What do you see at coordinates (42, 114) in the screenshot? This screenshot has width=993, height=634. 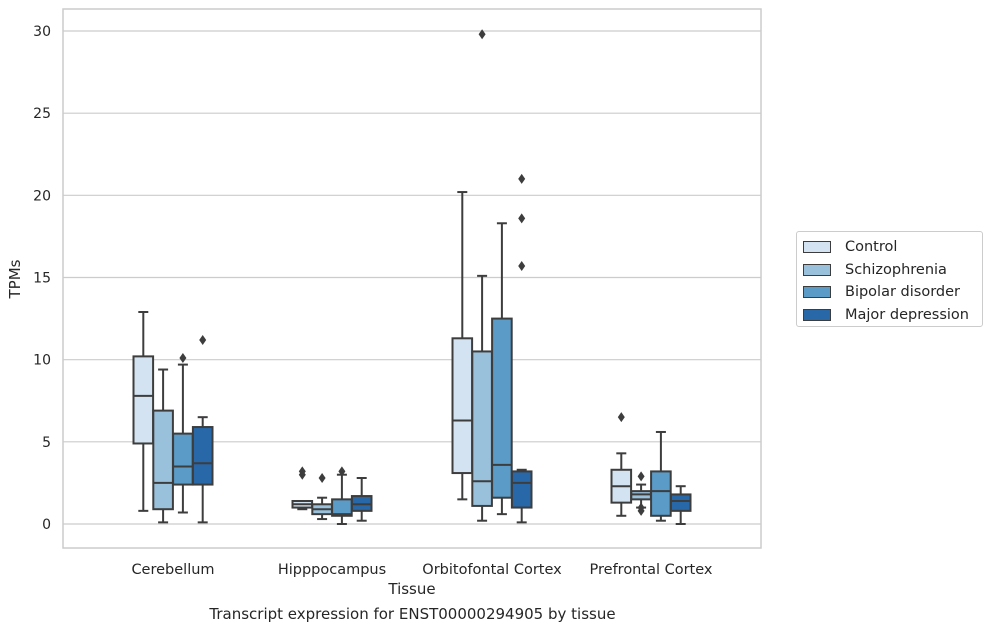 I see `y-tick-label: 25` at bounding box center [42, 114].